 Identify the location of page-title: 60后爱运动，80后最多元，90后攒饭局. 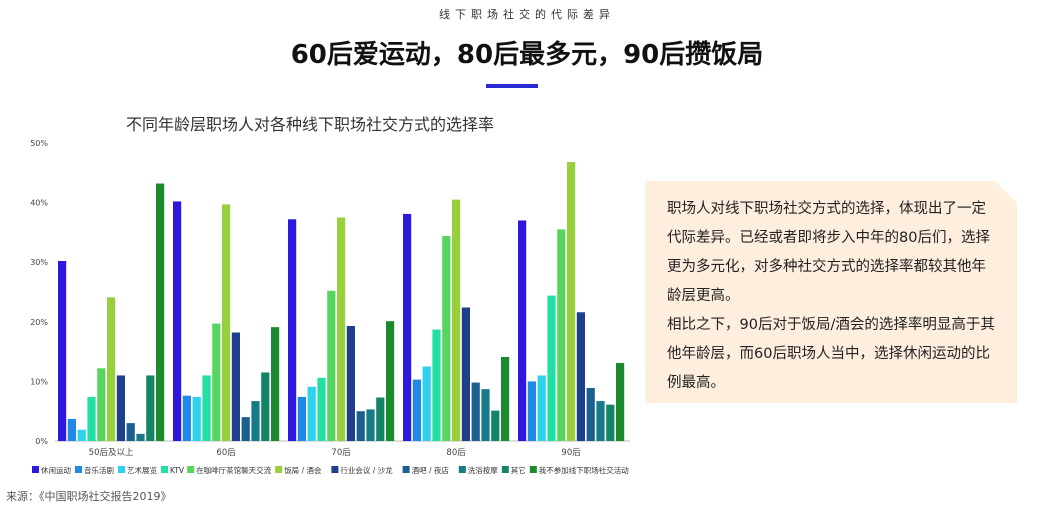
(527, 55).